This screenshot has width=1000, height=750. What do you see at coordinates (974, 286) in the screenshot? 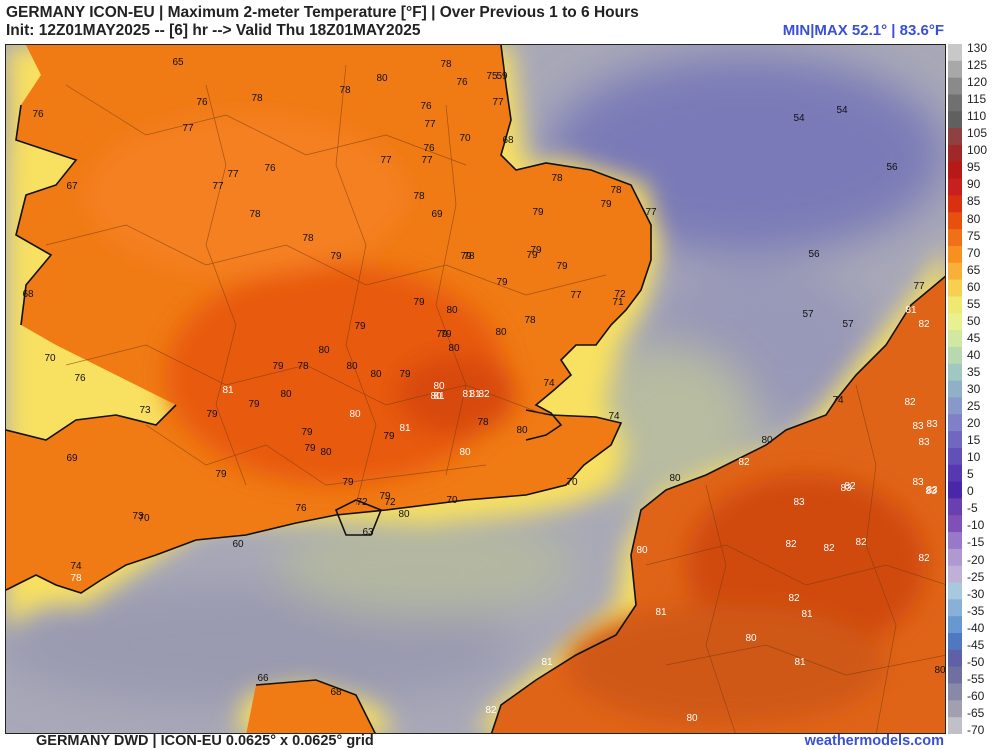
I see `colorbar-tick: 60` at bounding box center [974, 286].